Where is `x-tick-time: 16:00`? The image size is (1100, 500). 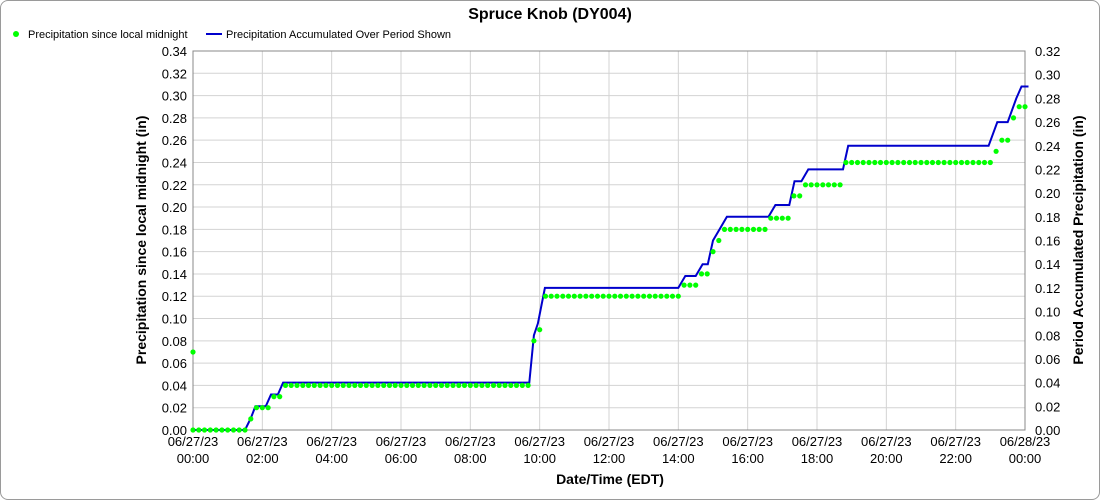 x-tick-time: 16:00 is located at coordinates (747, 458).